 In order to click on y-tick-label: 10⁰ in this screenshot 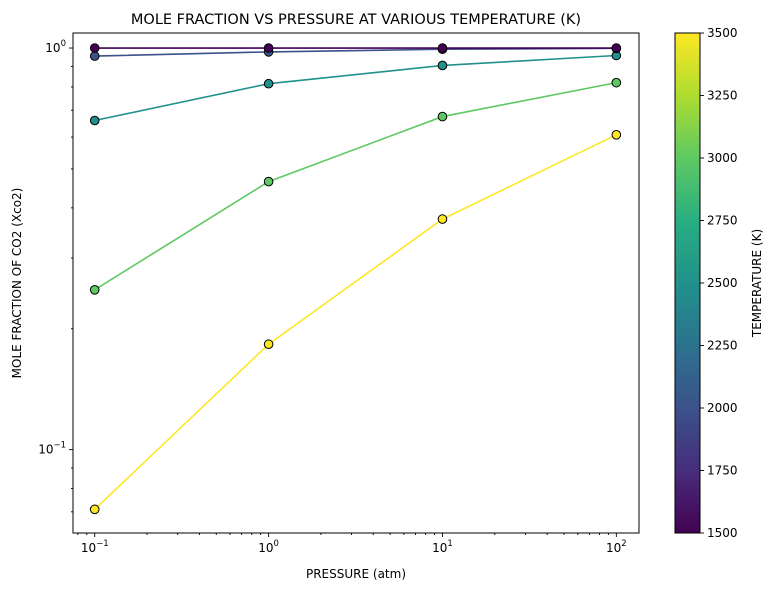, I will do `click(55, 47)`.